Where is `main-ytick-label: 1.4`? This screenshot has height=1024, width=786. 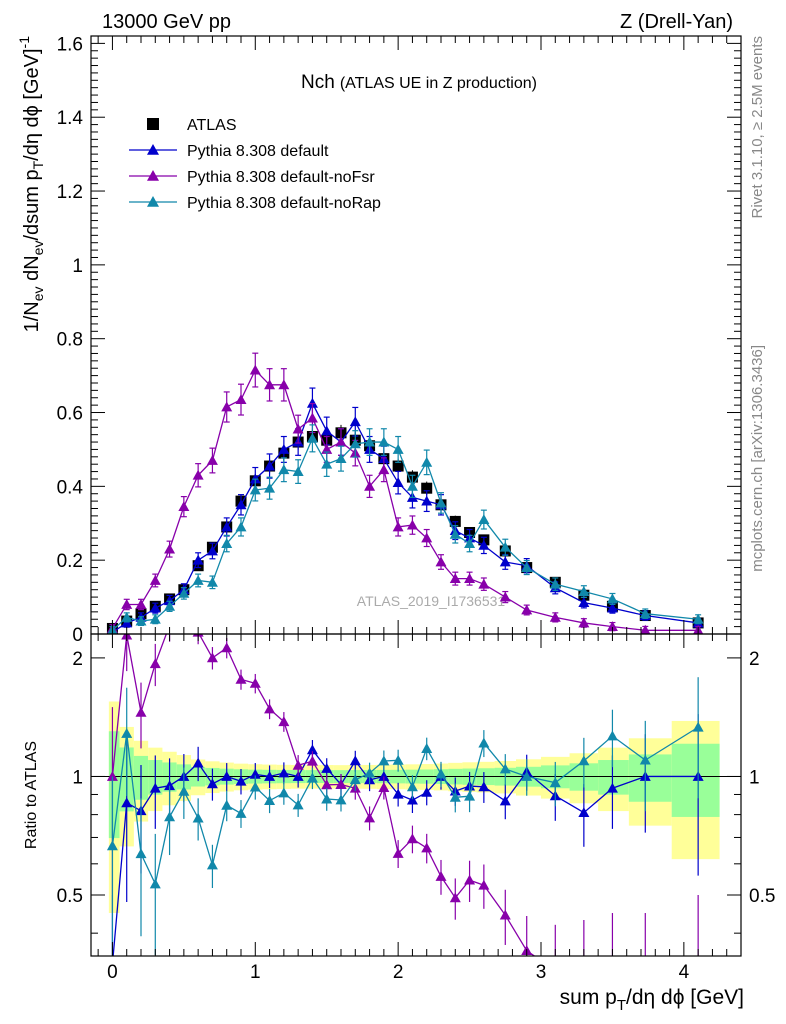 main-ytick-label: 1.4 is located at coordinates (70, 118).